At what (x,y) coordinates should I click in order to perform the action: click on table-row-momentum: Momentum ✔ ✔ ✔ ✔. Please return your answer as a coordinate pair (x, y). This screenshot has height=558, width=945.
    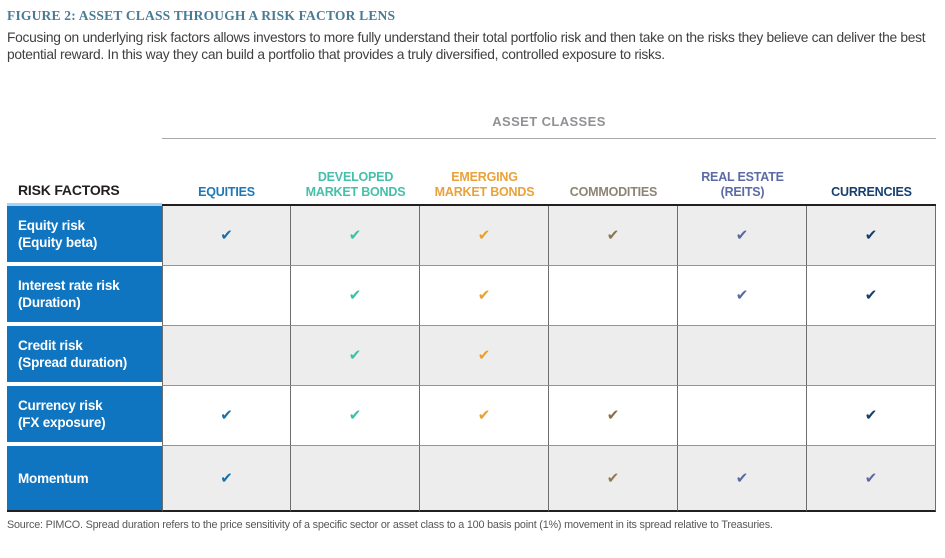
    Looking at the image, I should click on (471, 479).